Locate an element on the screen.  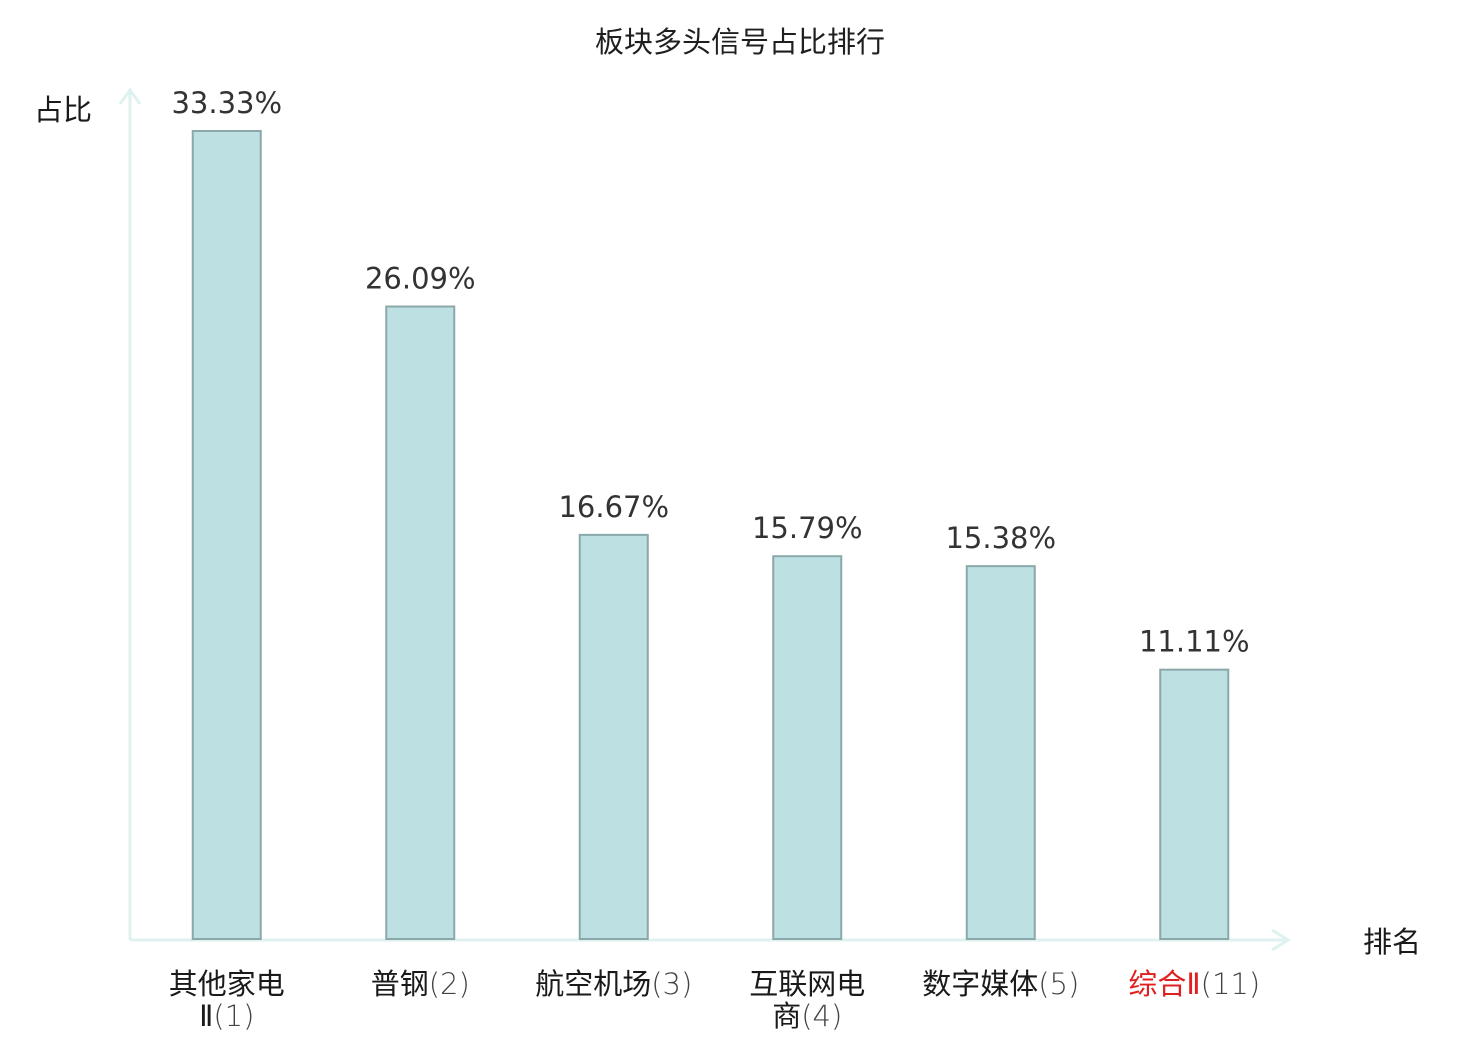
y-axis-arrow-icon is located at coordinates (130, 96).